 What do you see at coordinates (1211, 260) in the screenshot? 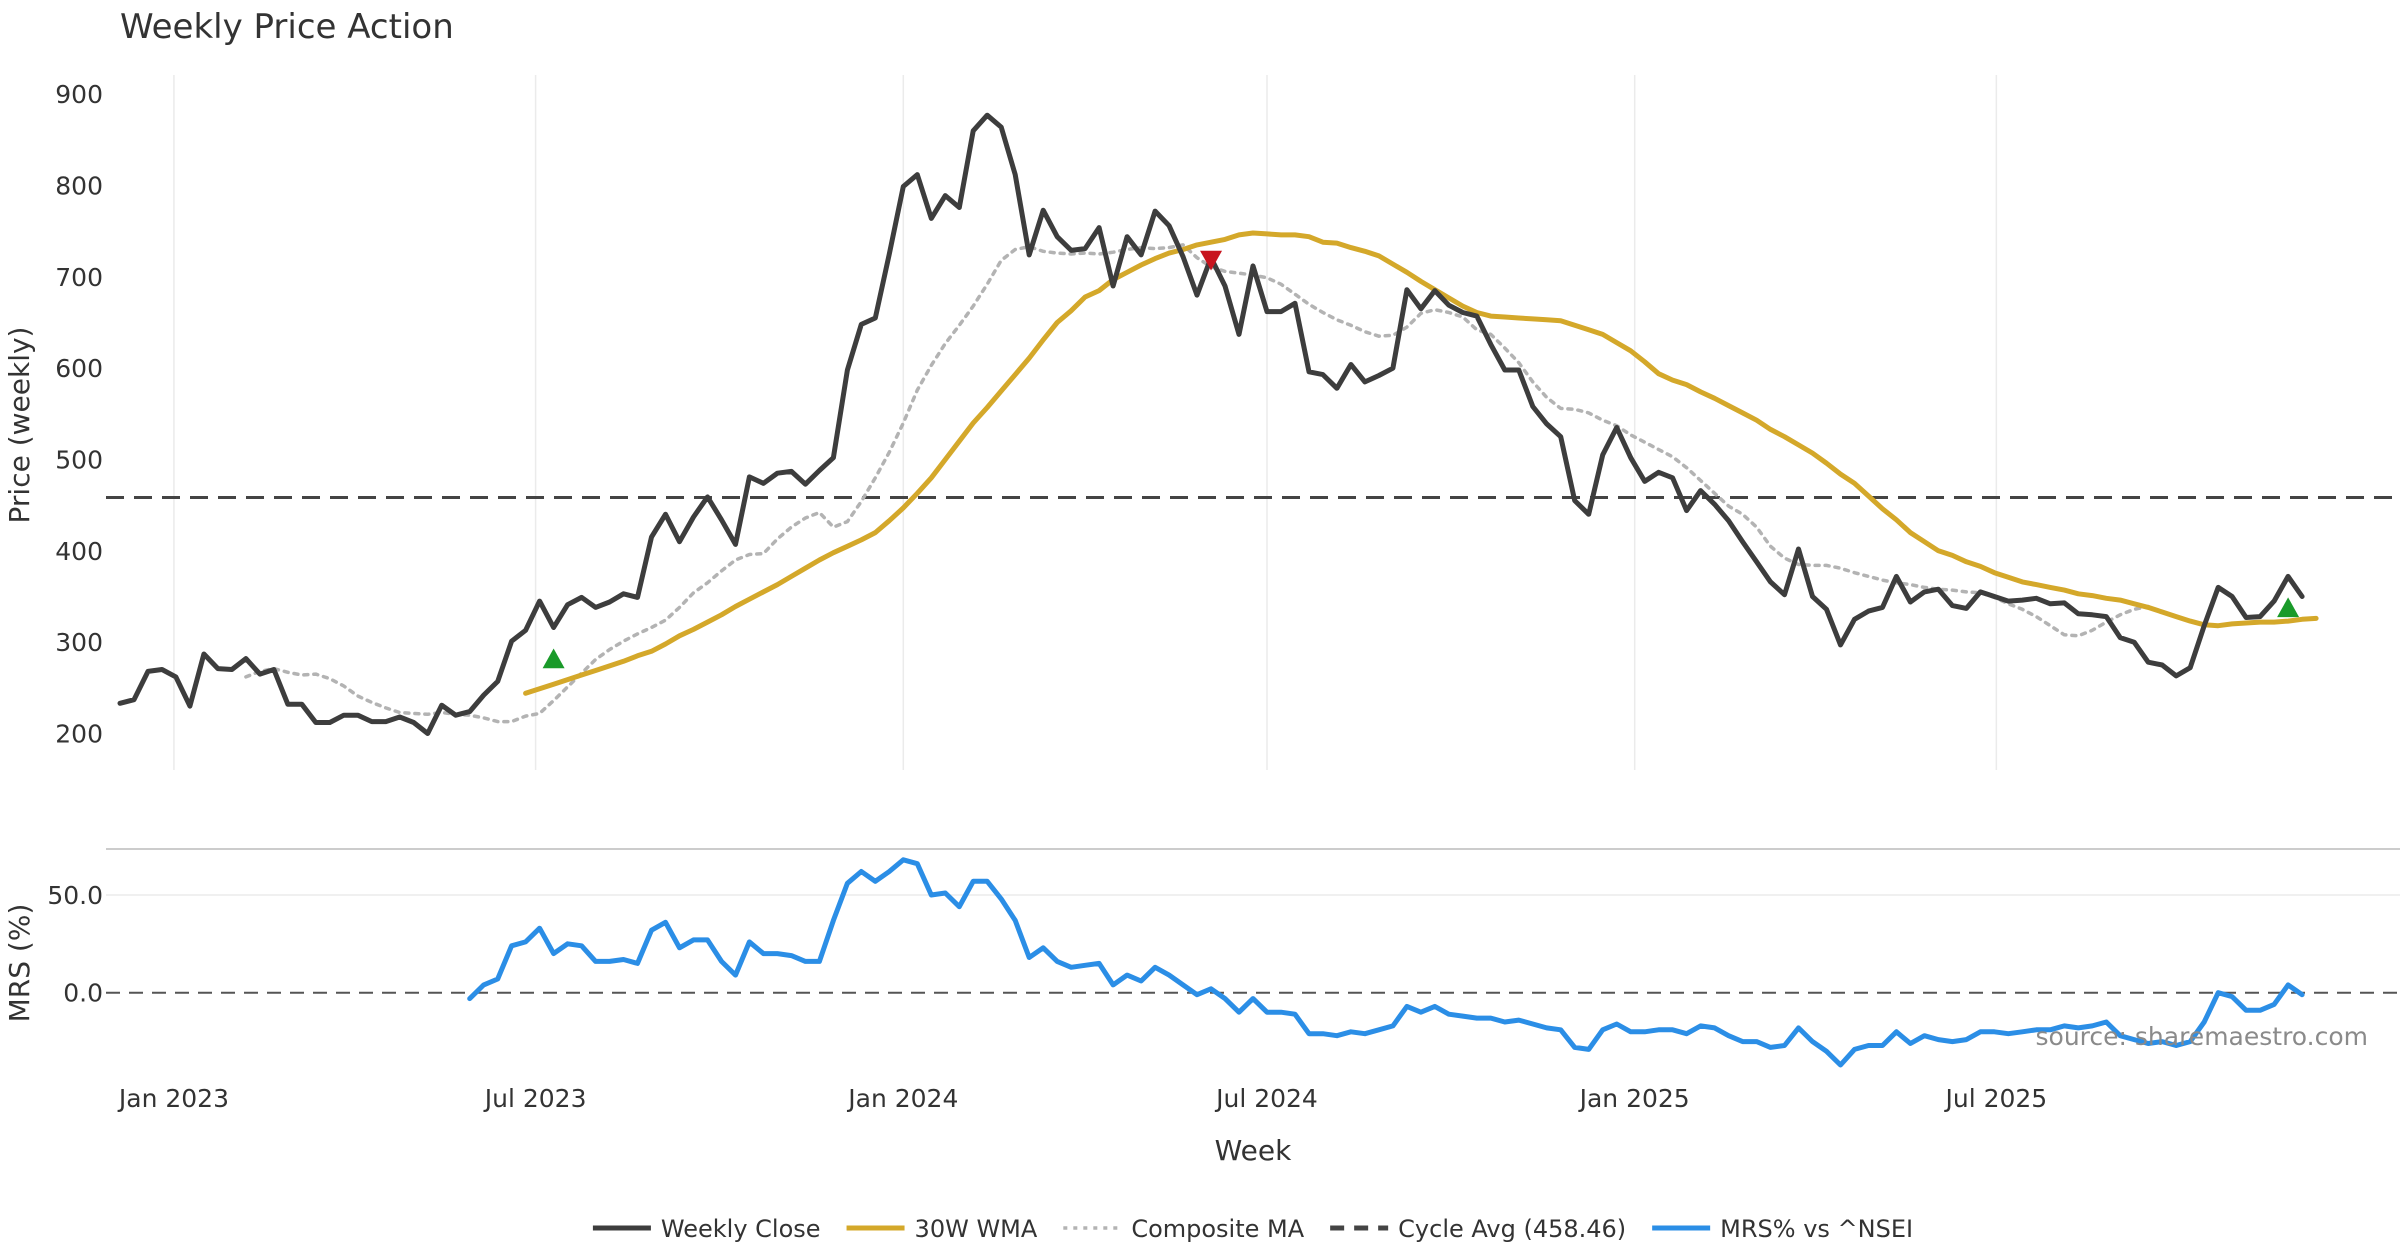
I see `sell-signal-marker` at bounding box center [1211, 260].